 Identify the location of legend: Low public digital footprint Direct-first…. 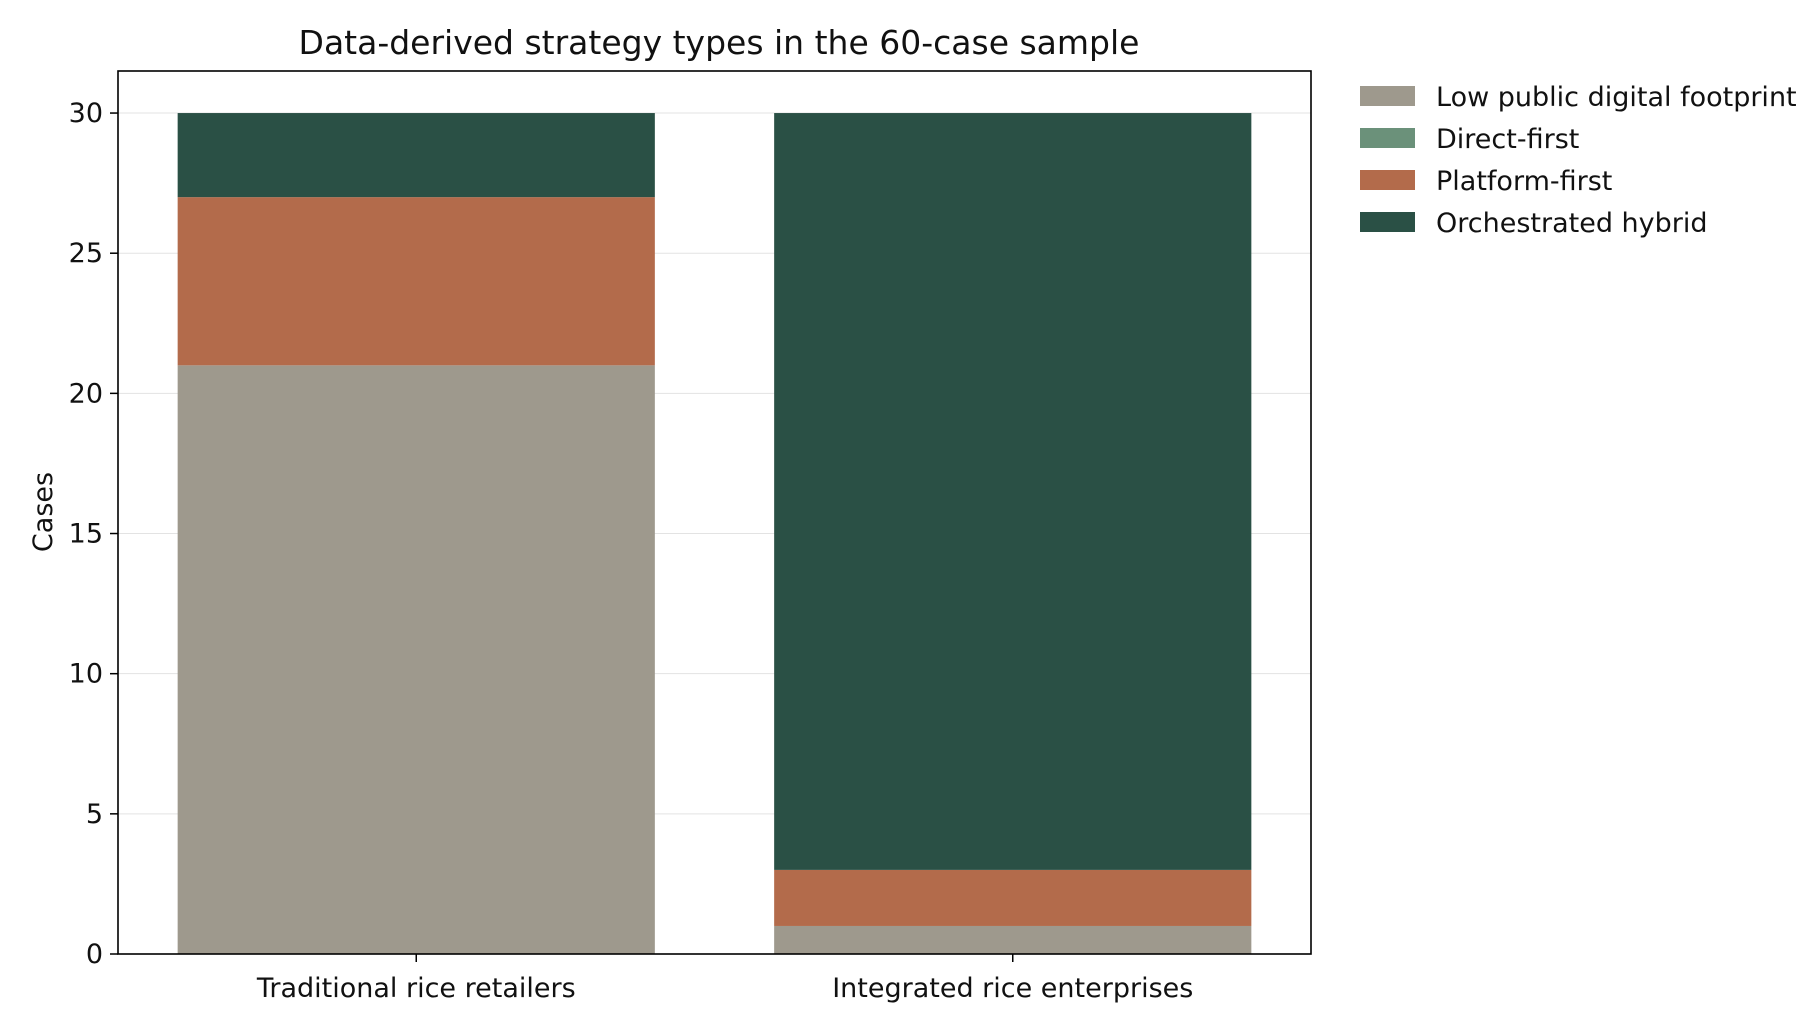
(1578, 160).